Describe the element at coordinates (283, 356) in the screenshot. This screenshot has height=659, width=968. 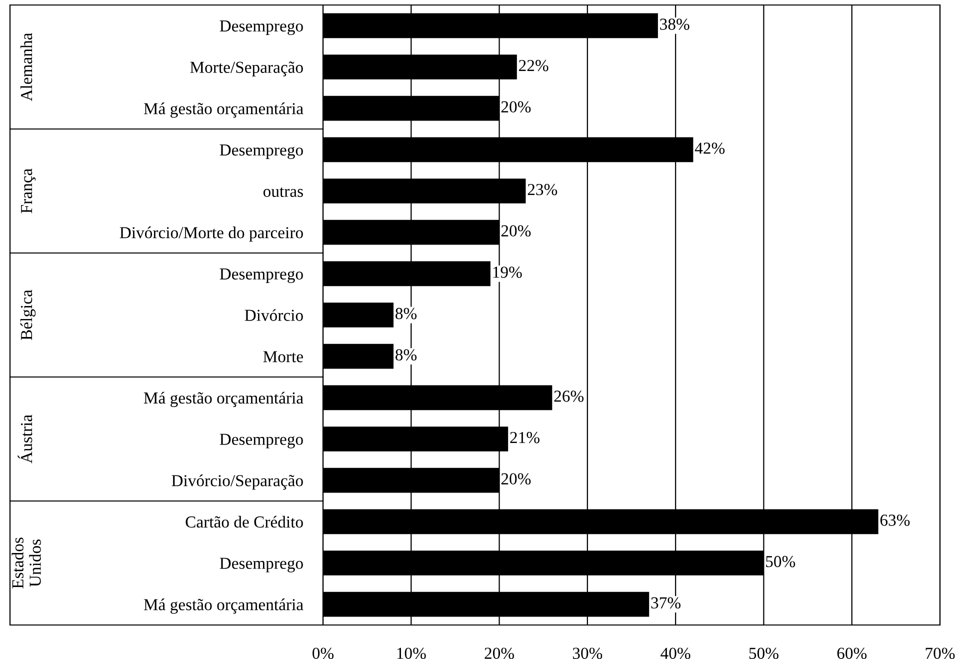
I see `y-tick-label: Morte` at that location.